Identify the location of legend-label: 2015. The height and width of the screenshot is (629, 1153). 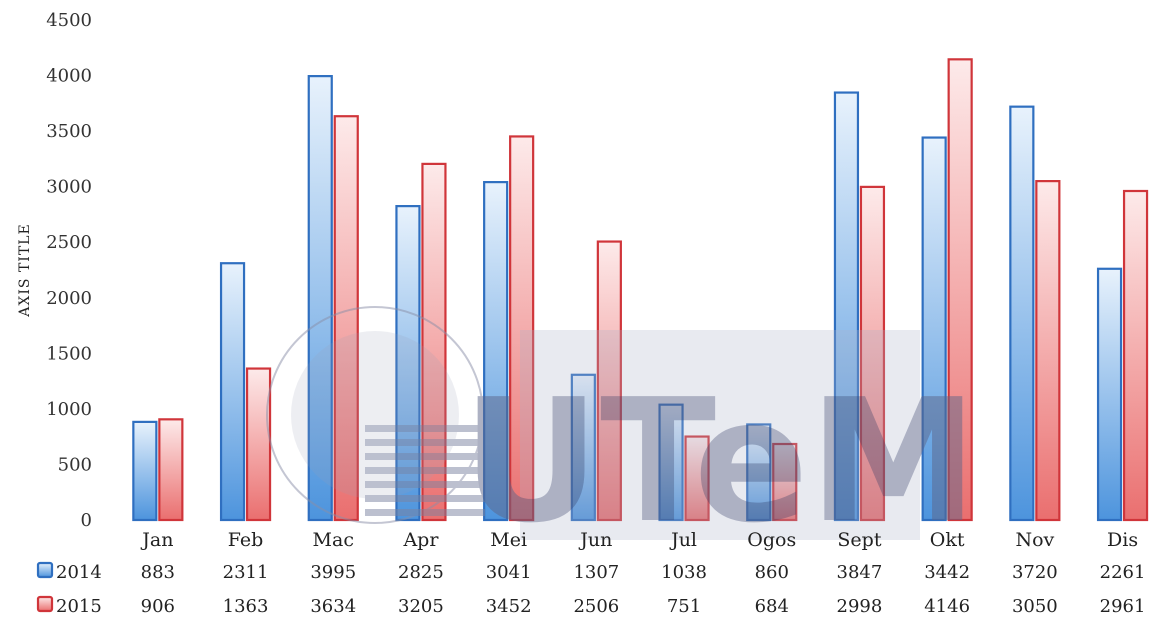
(79, 606).